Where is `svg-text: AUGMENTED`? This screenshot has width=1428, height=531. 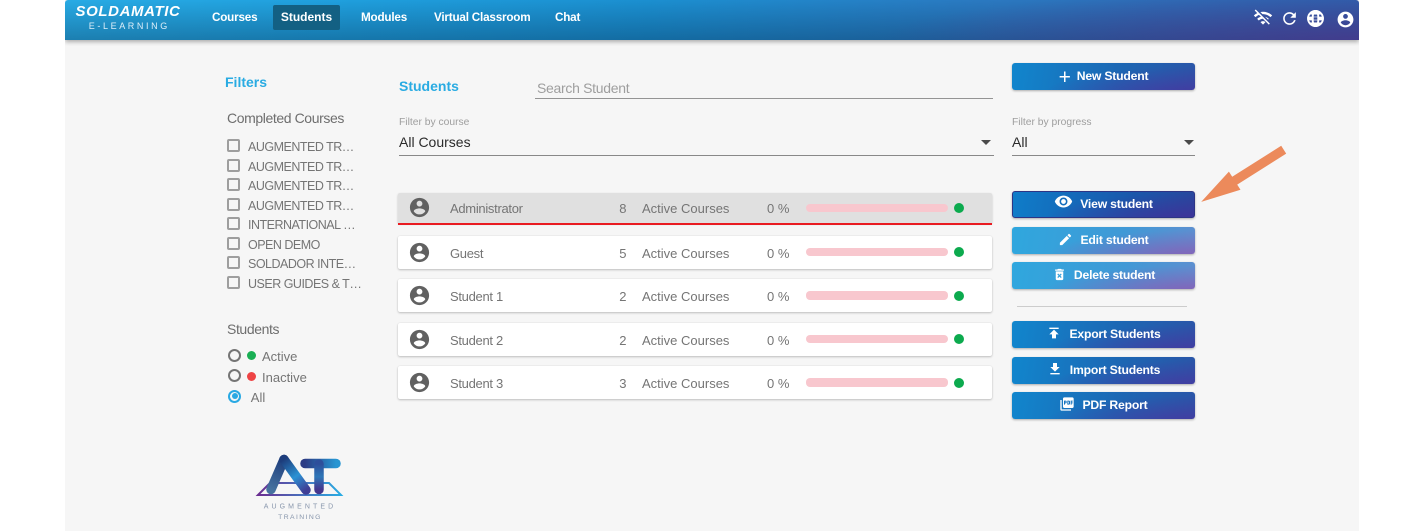
svg-text: AUGMENTED is located at coordinates (300, 507).